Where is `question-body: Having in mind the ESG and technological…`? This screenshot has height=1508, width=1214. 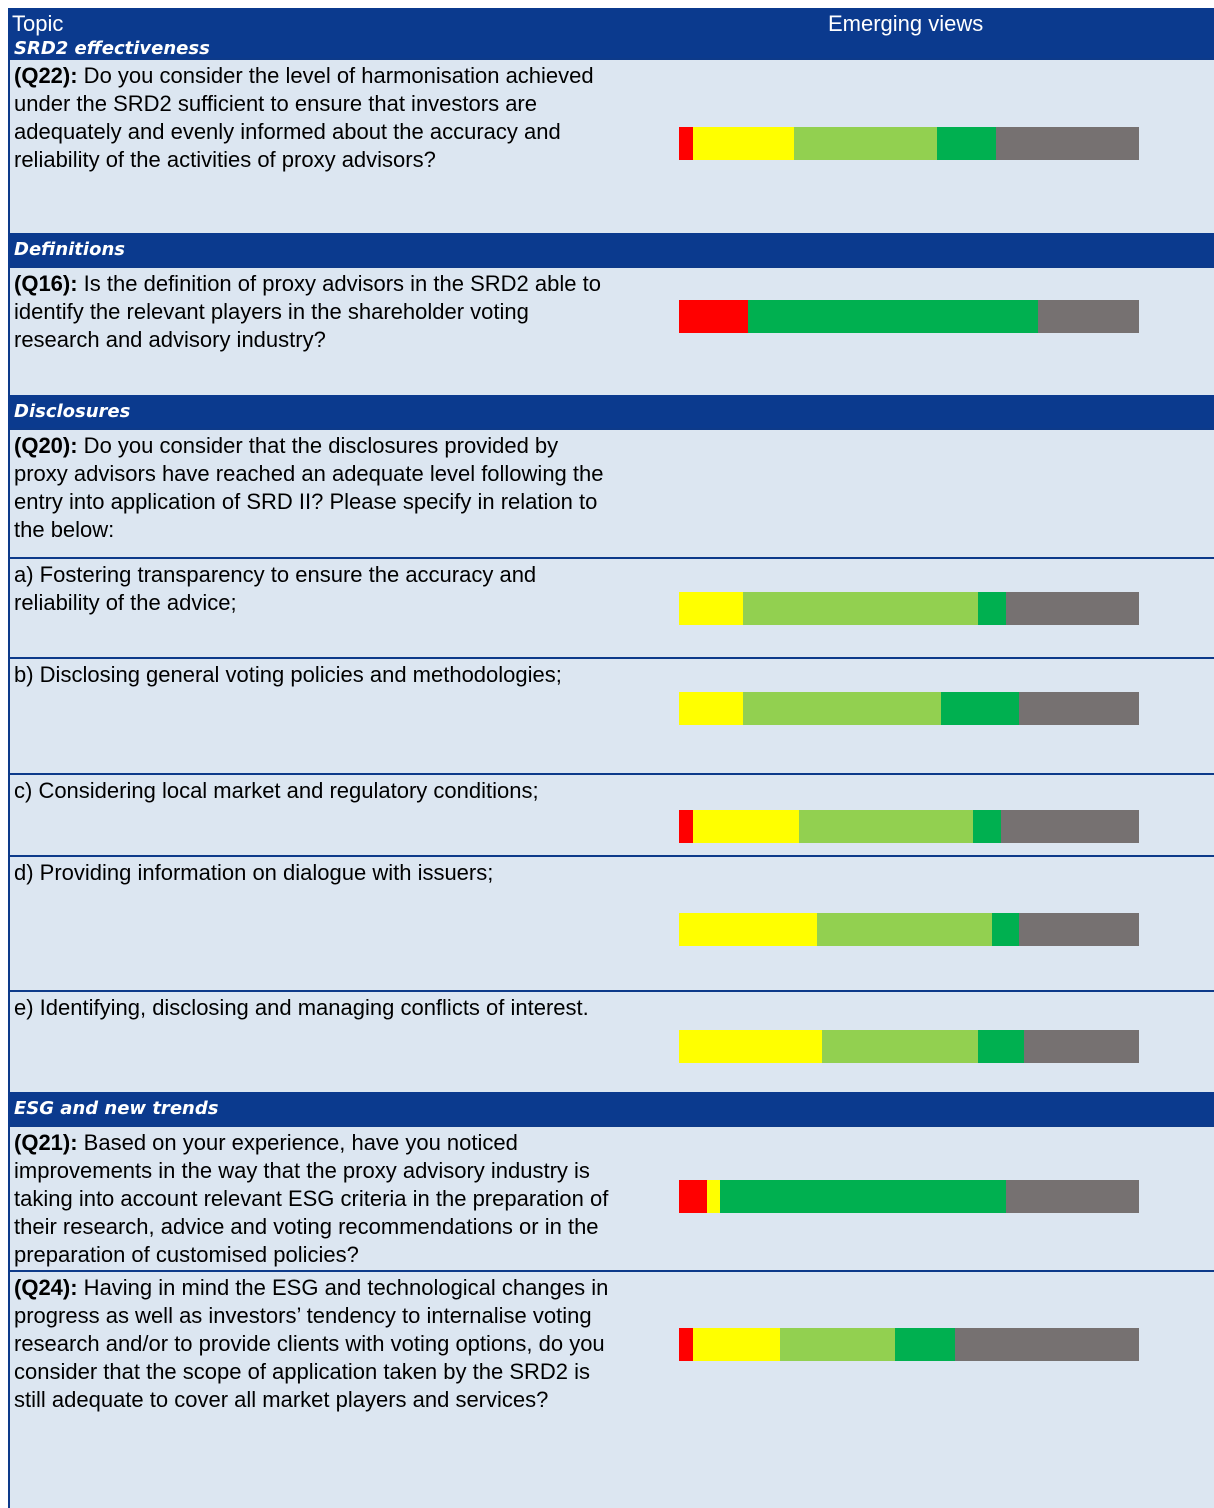 question-body: Having in mind the ESG and technological… is located at coordinates (311, 1343).